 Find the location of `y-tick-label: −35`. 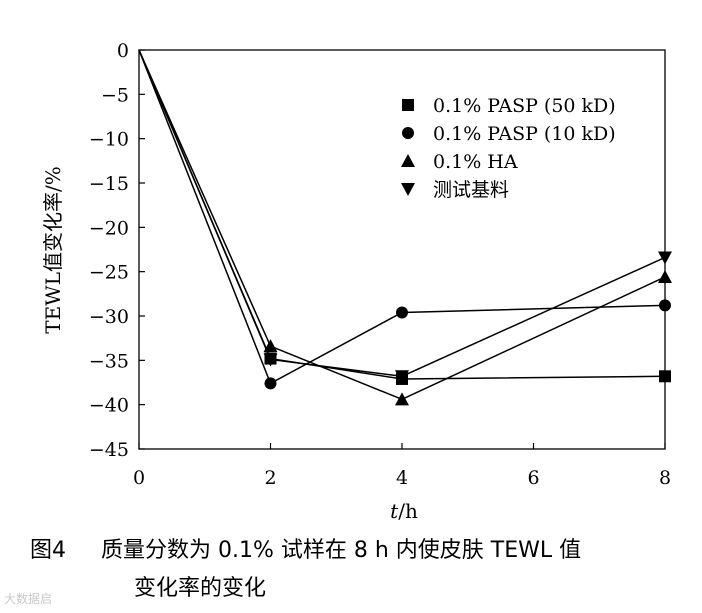

y-tick-label: −35 is located at coordinates (109, 361).